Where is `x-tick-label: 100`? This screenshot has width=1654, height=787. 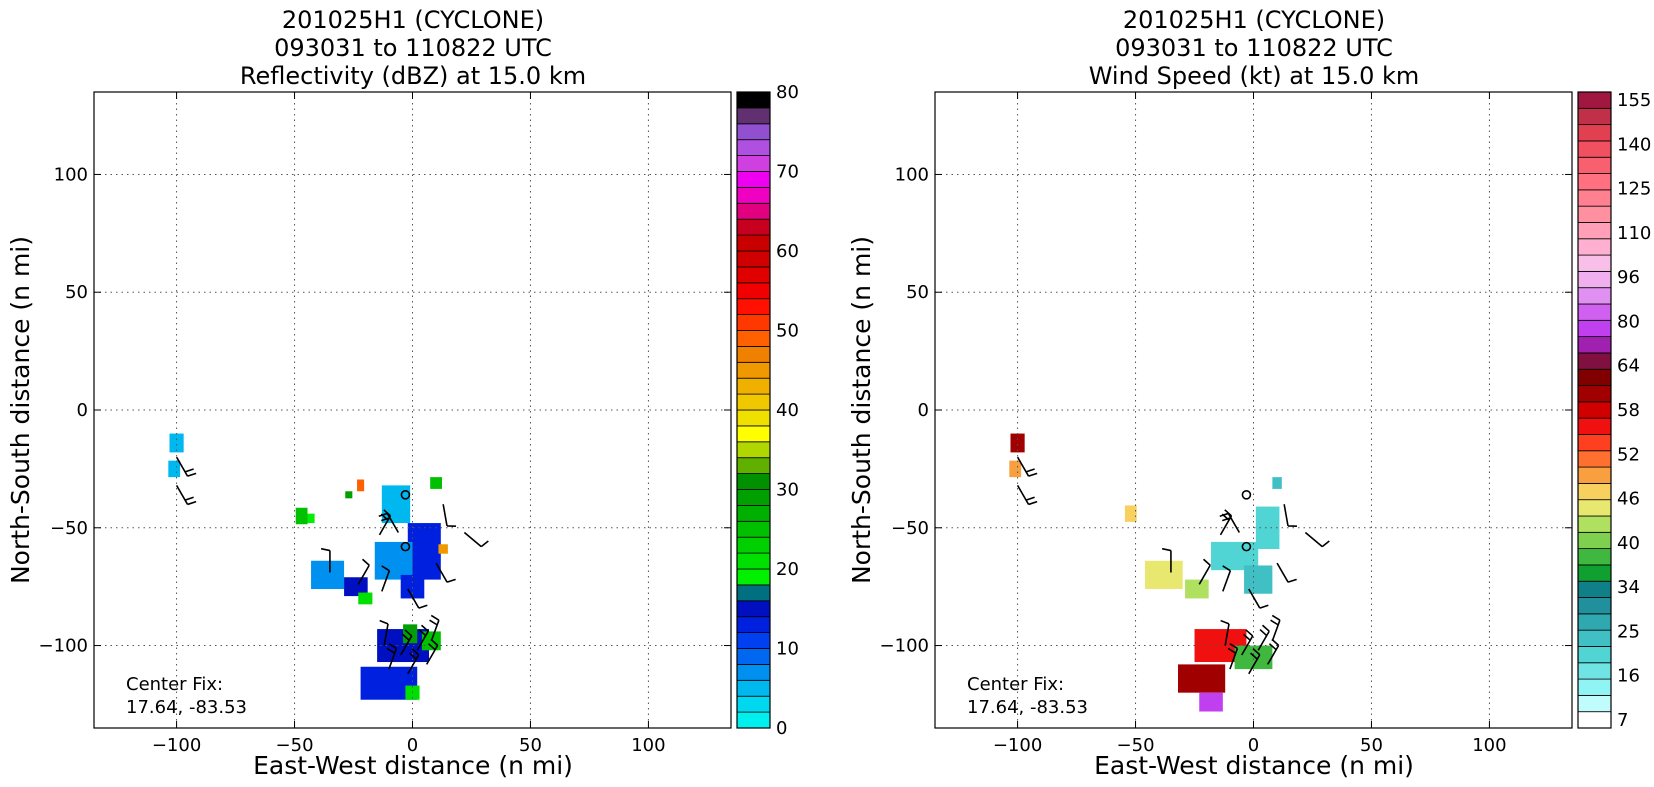 x-tick-label: 100 is located at coordinates (648, 745).